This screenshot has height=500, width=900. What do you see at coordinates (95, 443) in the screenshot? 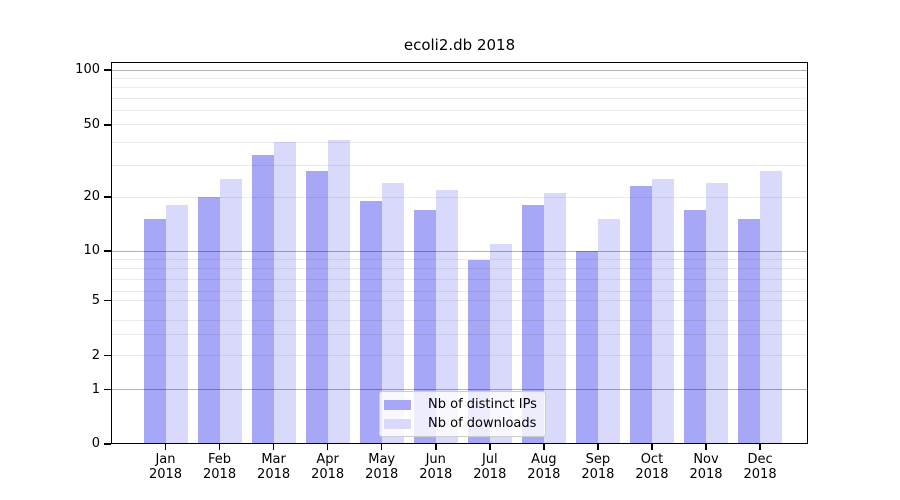
I see `y-tick-label: 0` at bounding box center [95, 443].